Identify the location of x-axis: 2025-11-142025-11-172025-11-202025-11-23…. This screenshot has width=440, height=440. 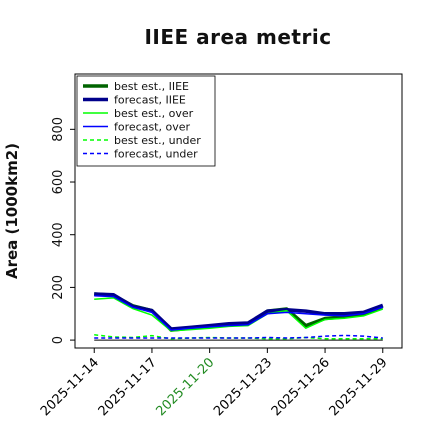
(214, 383).